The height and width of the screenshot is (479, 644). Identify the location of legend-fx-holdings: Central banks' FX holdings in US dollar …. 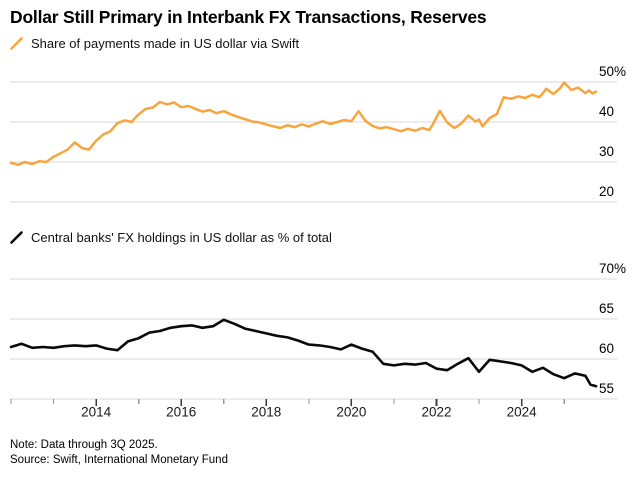
(170, 237).